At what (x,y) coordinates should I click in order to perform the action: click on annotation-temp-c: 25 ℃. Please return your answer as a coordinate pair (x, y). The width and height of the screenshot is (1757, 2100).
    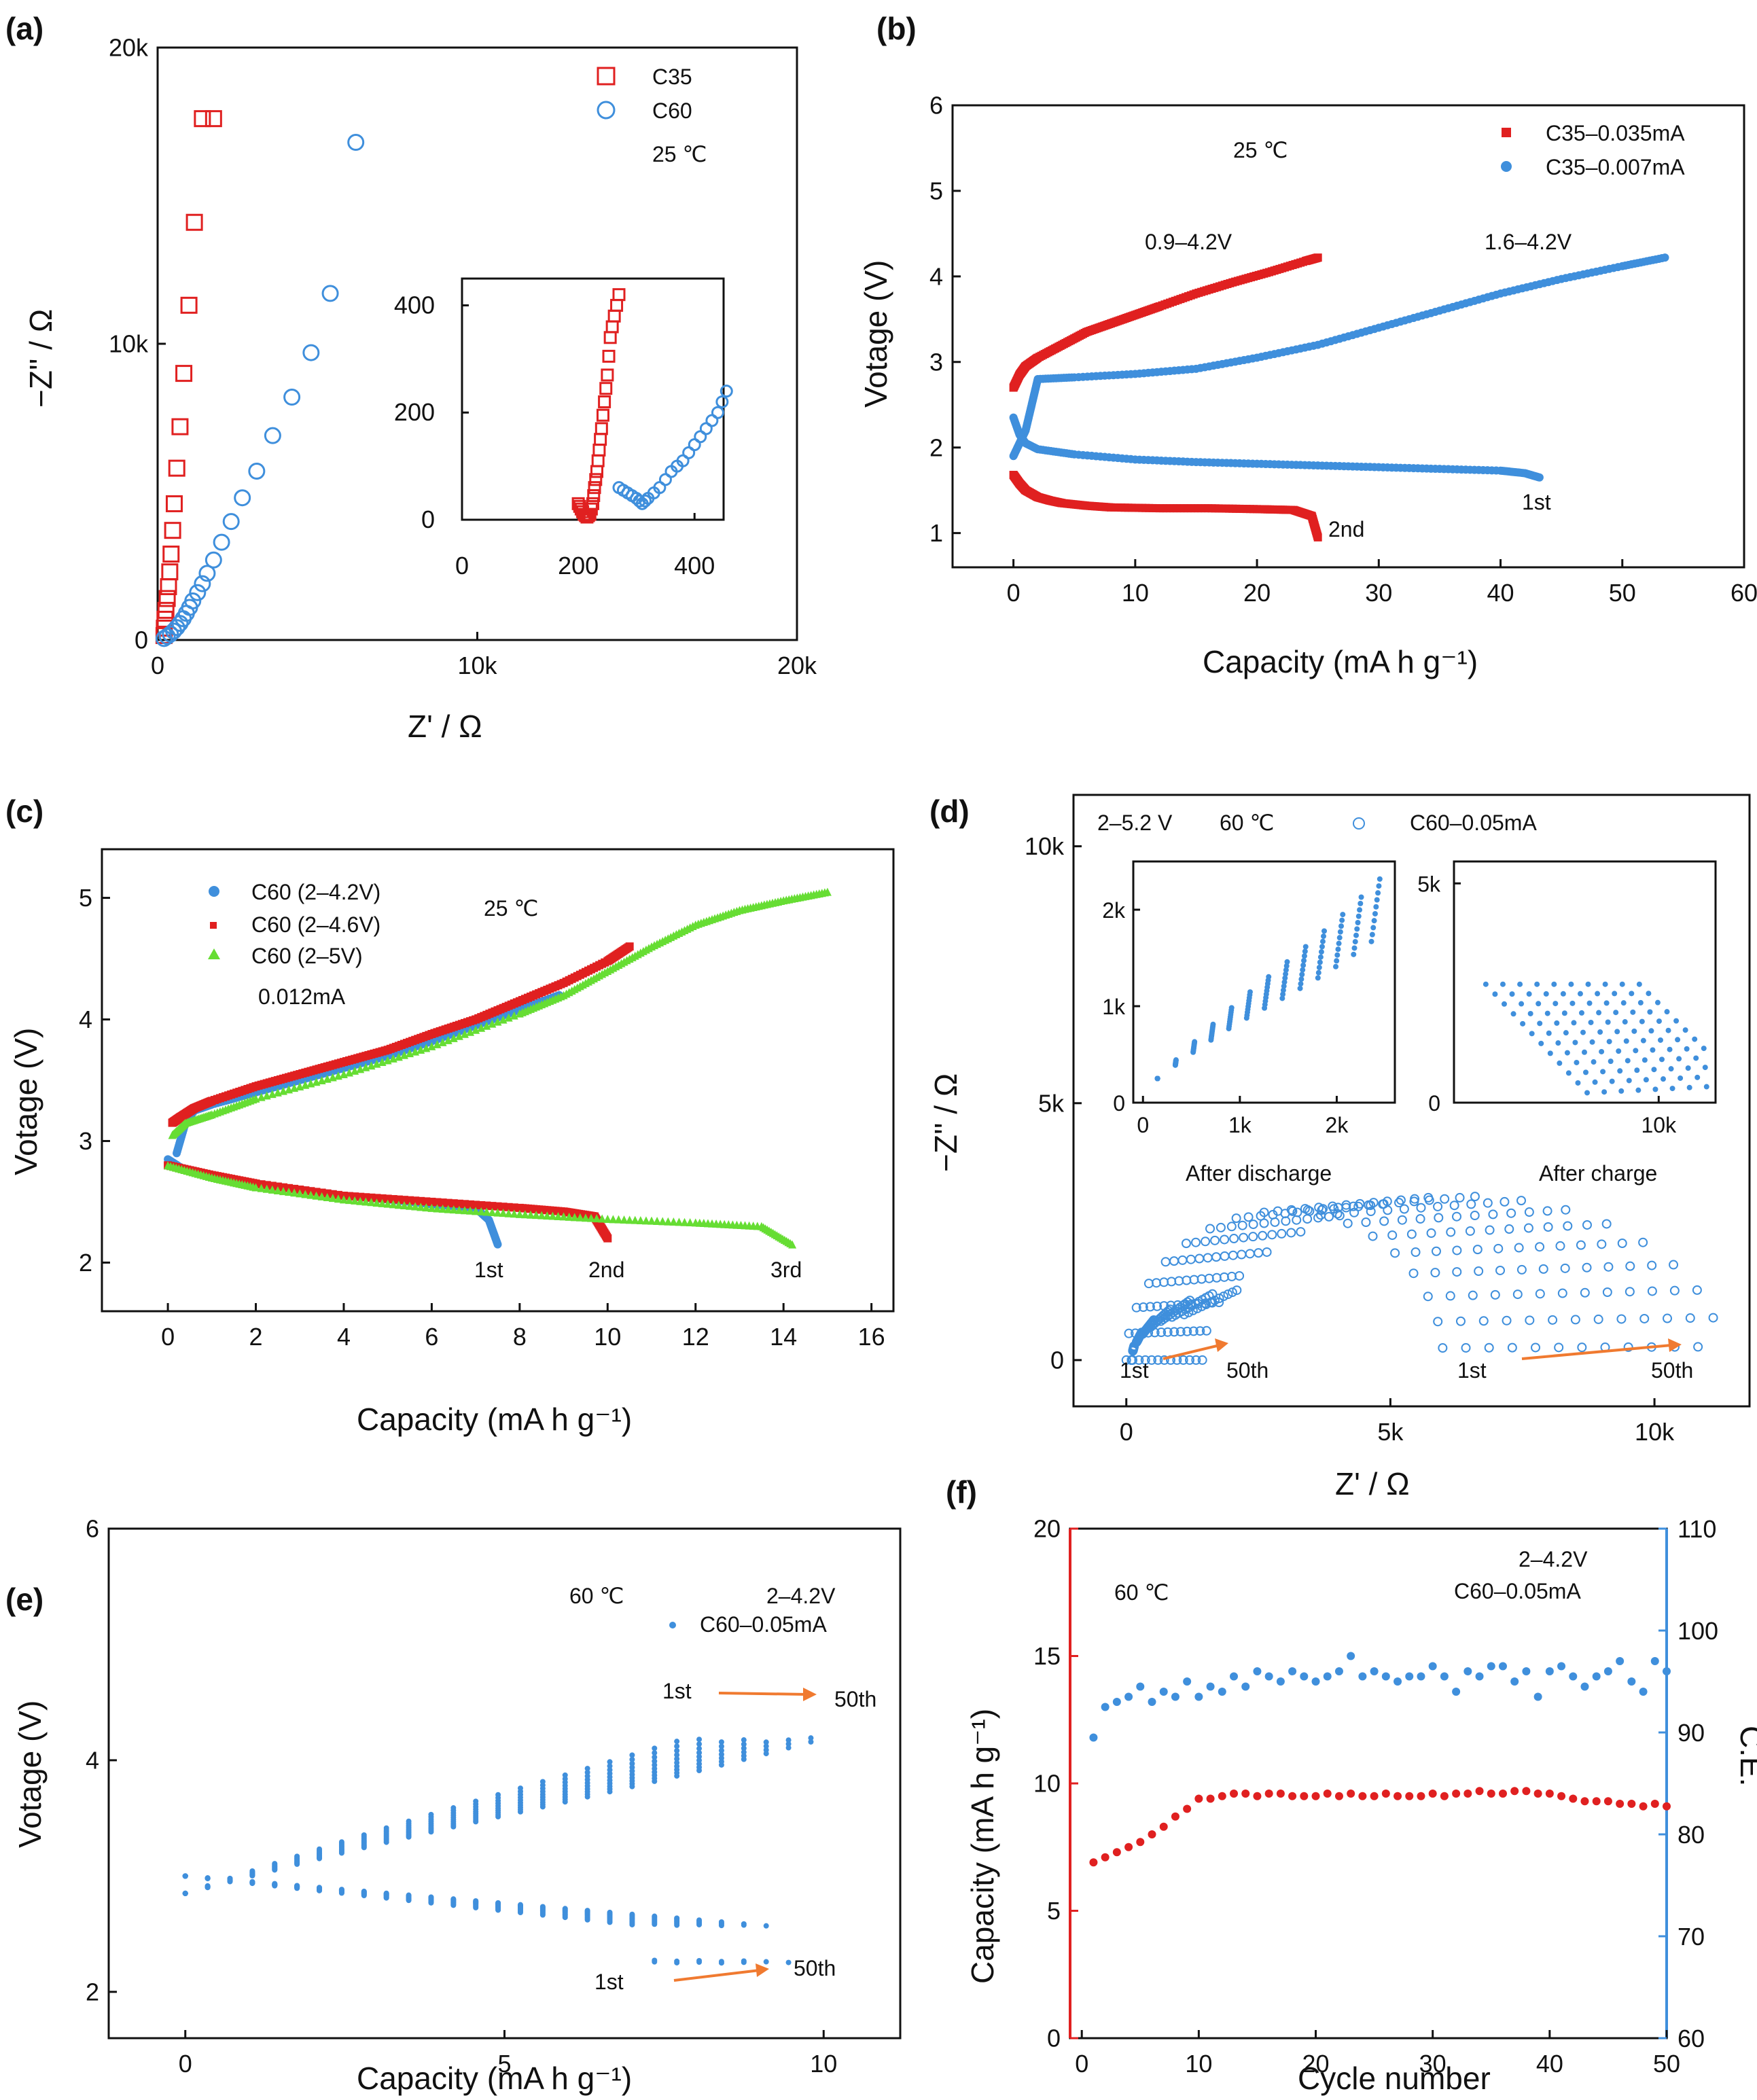
    Looking at the image, I should click on (511, 909).